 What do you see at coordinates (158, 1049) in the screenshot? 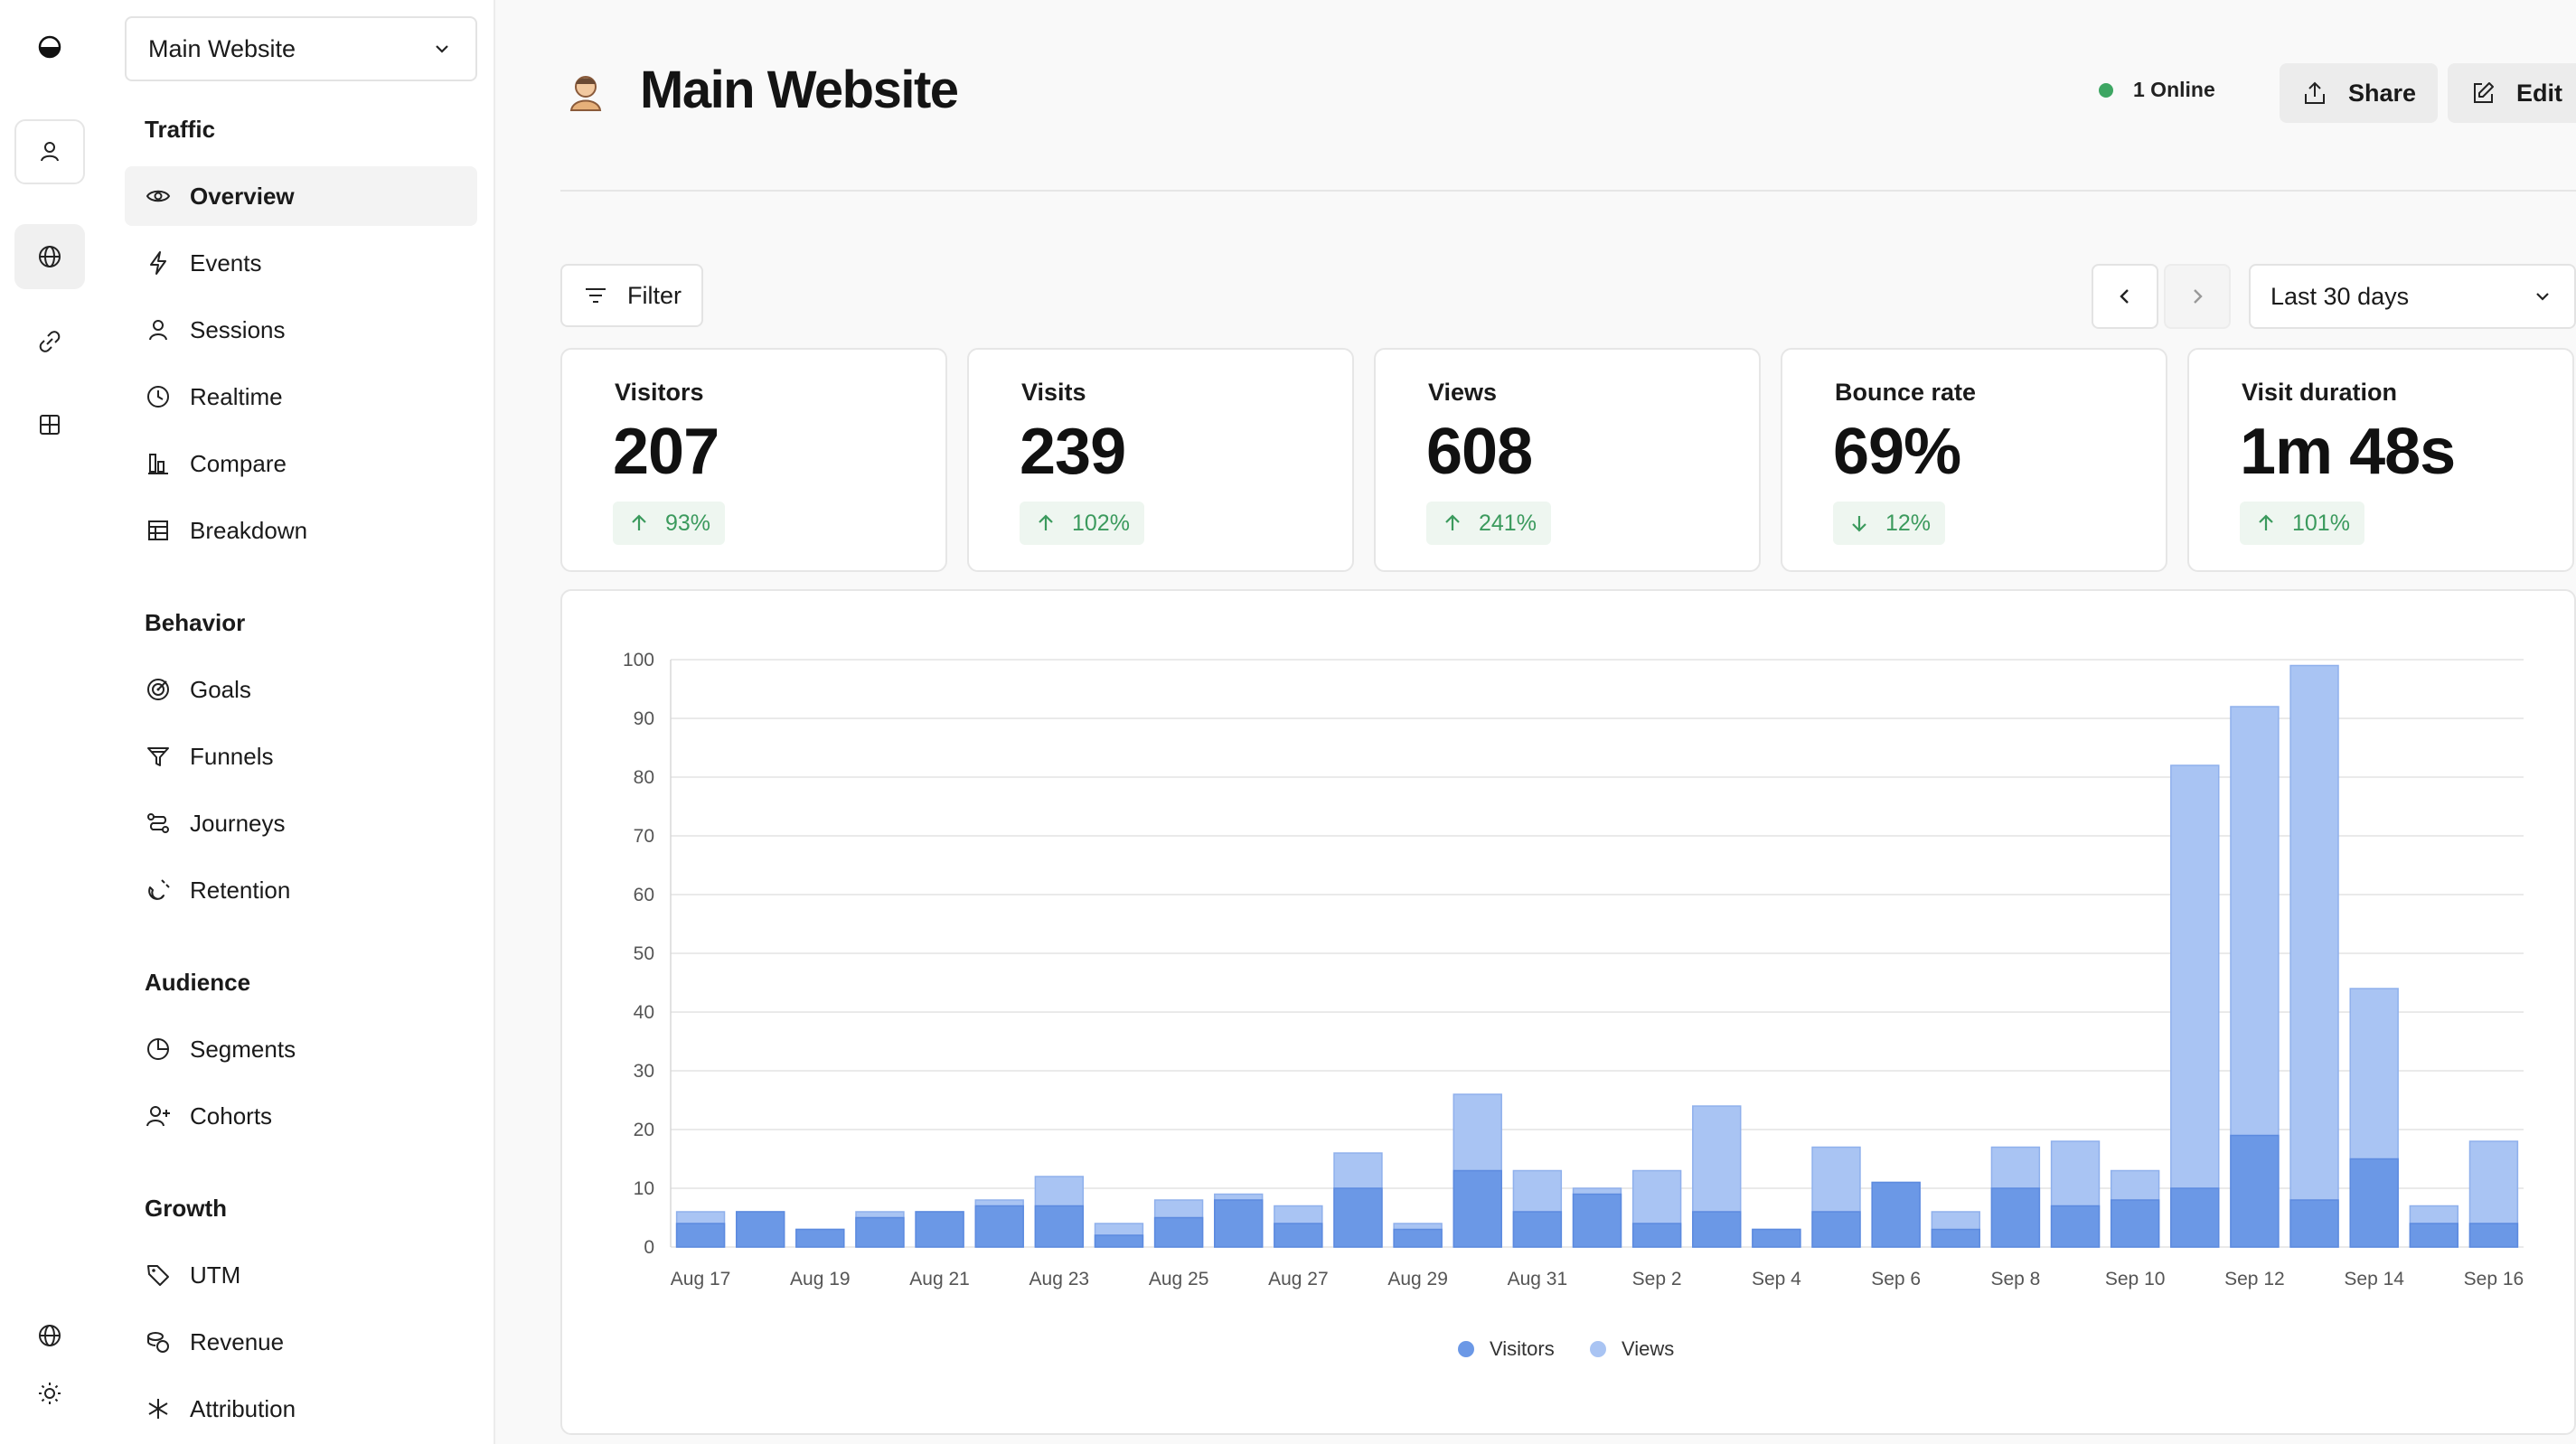
I see `pie-chart-icon` at bounding box center [158, 1049].